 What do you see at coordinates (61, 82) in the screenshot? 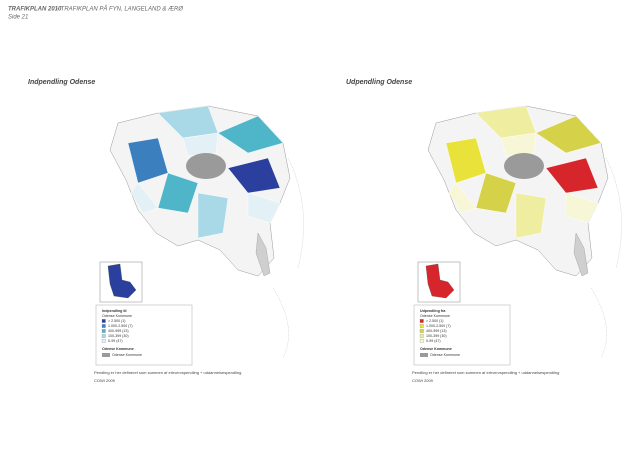
I see `panel-title: Indpendling Odense` at bounding box center [61, 82].